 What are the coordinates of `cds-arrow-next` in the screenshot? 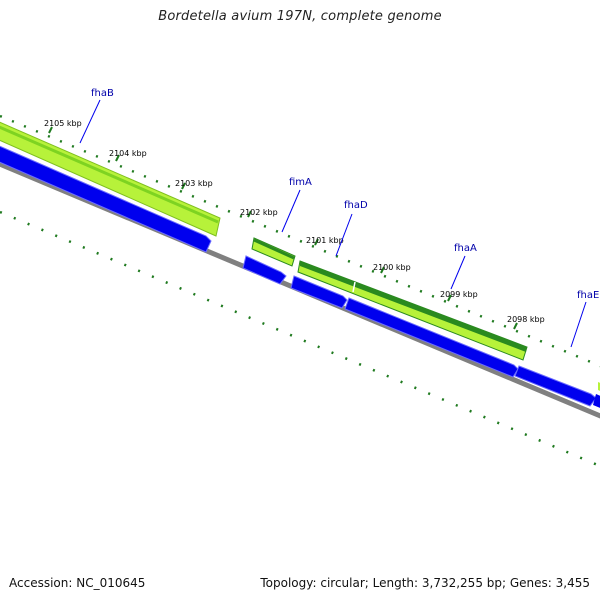 It's located at (596, 401).